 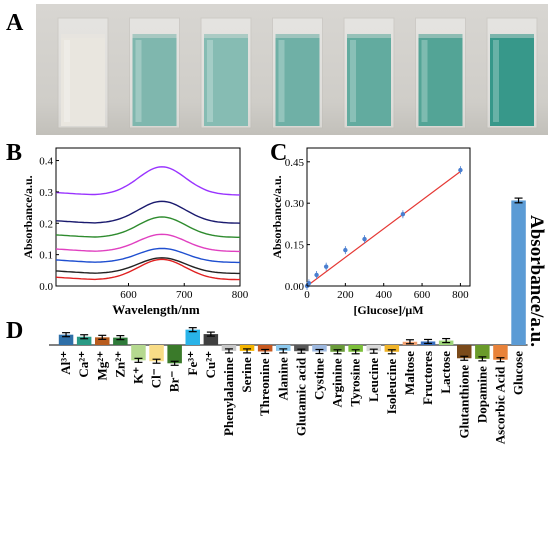 I want to click on category-label: Arginine, so click(x=337, y=382).